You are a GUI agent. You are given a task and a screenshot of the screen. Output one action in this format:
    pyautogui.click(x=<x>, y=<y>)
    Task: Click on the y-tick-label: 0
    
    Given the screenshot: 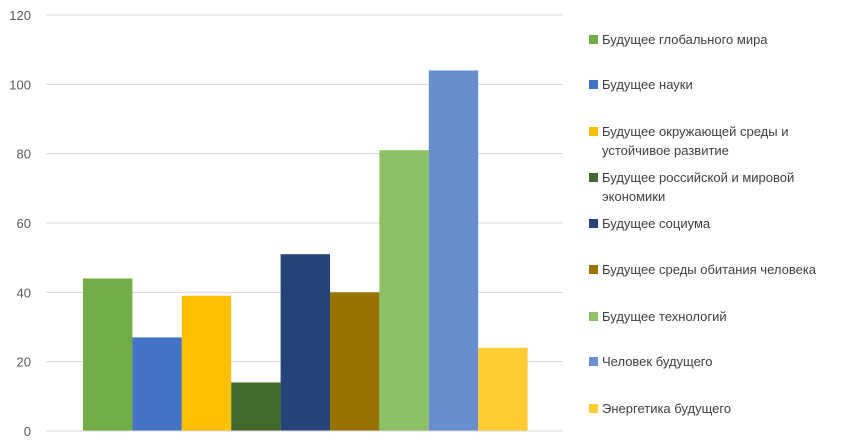 What is the action you would take?
    pyautogui.click(x=27, y=431)
    